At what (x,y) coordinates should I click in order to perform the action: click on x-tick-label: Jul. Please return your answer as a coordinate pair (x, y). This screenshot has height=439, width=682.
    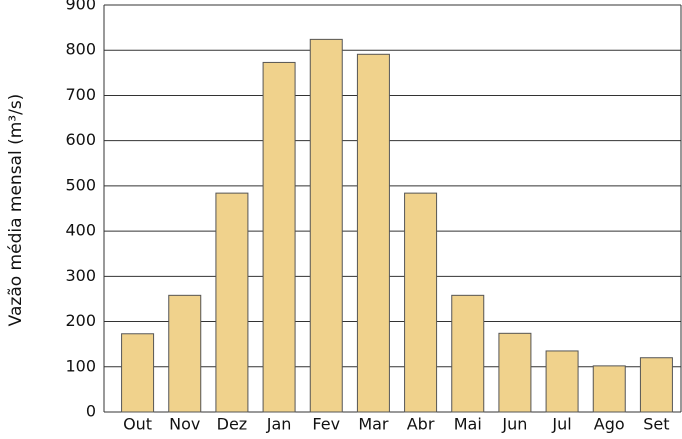
    Looking at the image, I should click on (561, 424).